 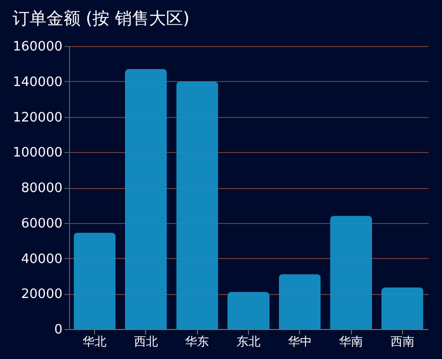 I want to click on y-tick-label: 140000, so click(x=37, y=82).